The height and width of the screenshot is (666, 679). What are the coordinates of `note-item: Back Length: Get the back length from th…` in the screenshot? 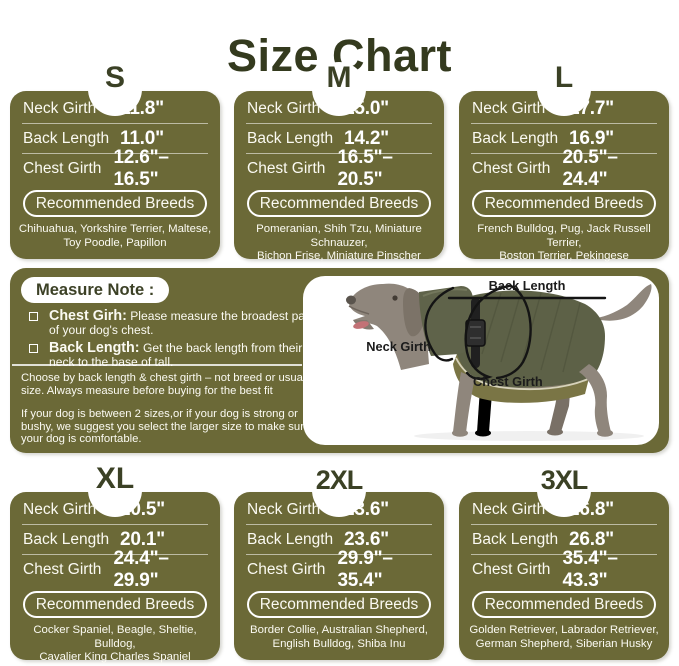 It's located at (169, 355).